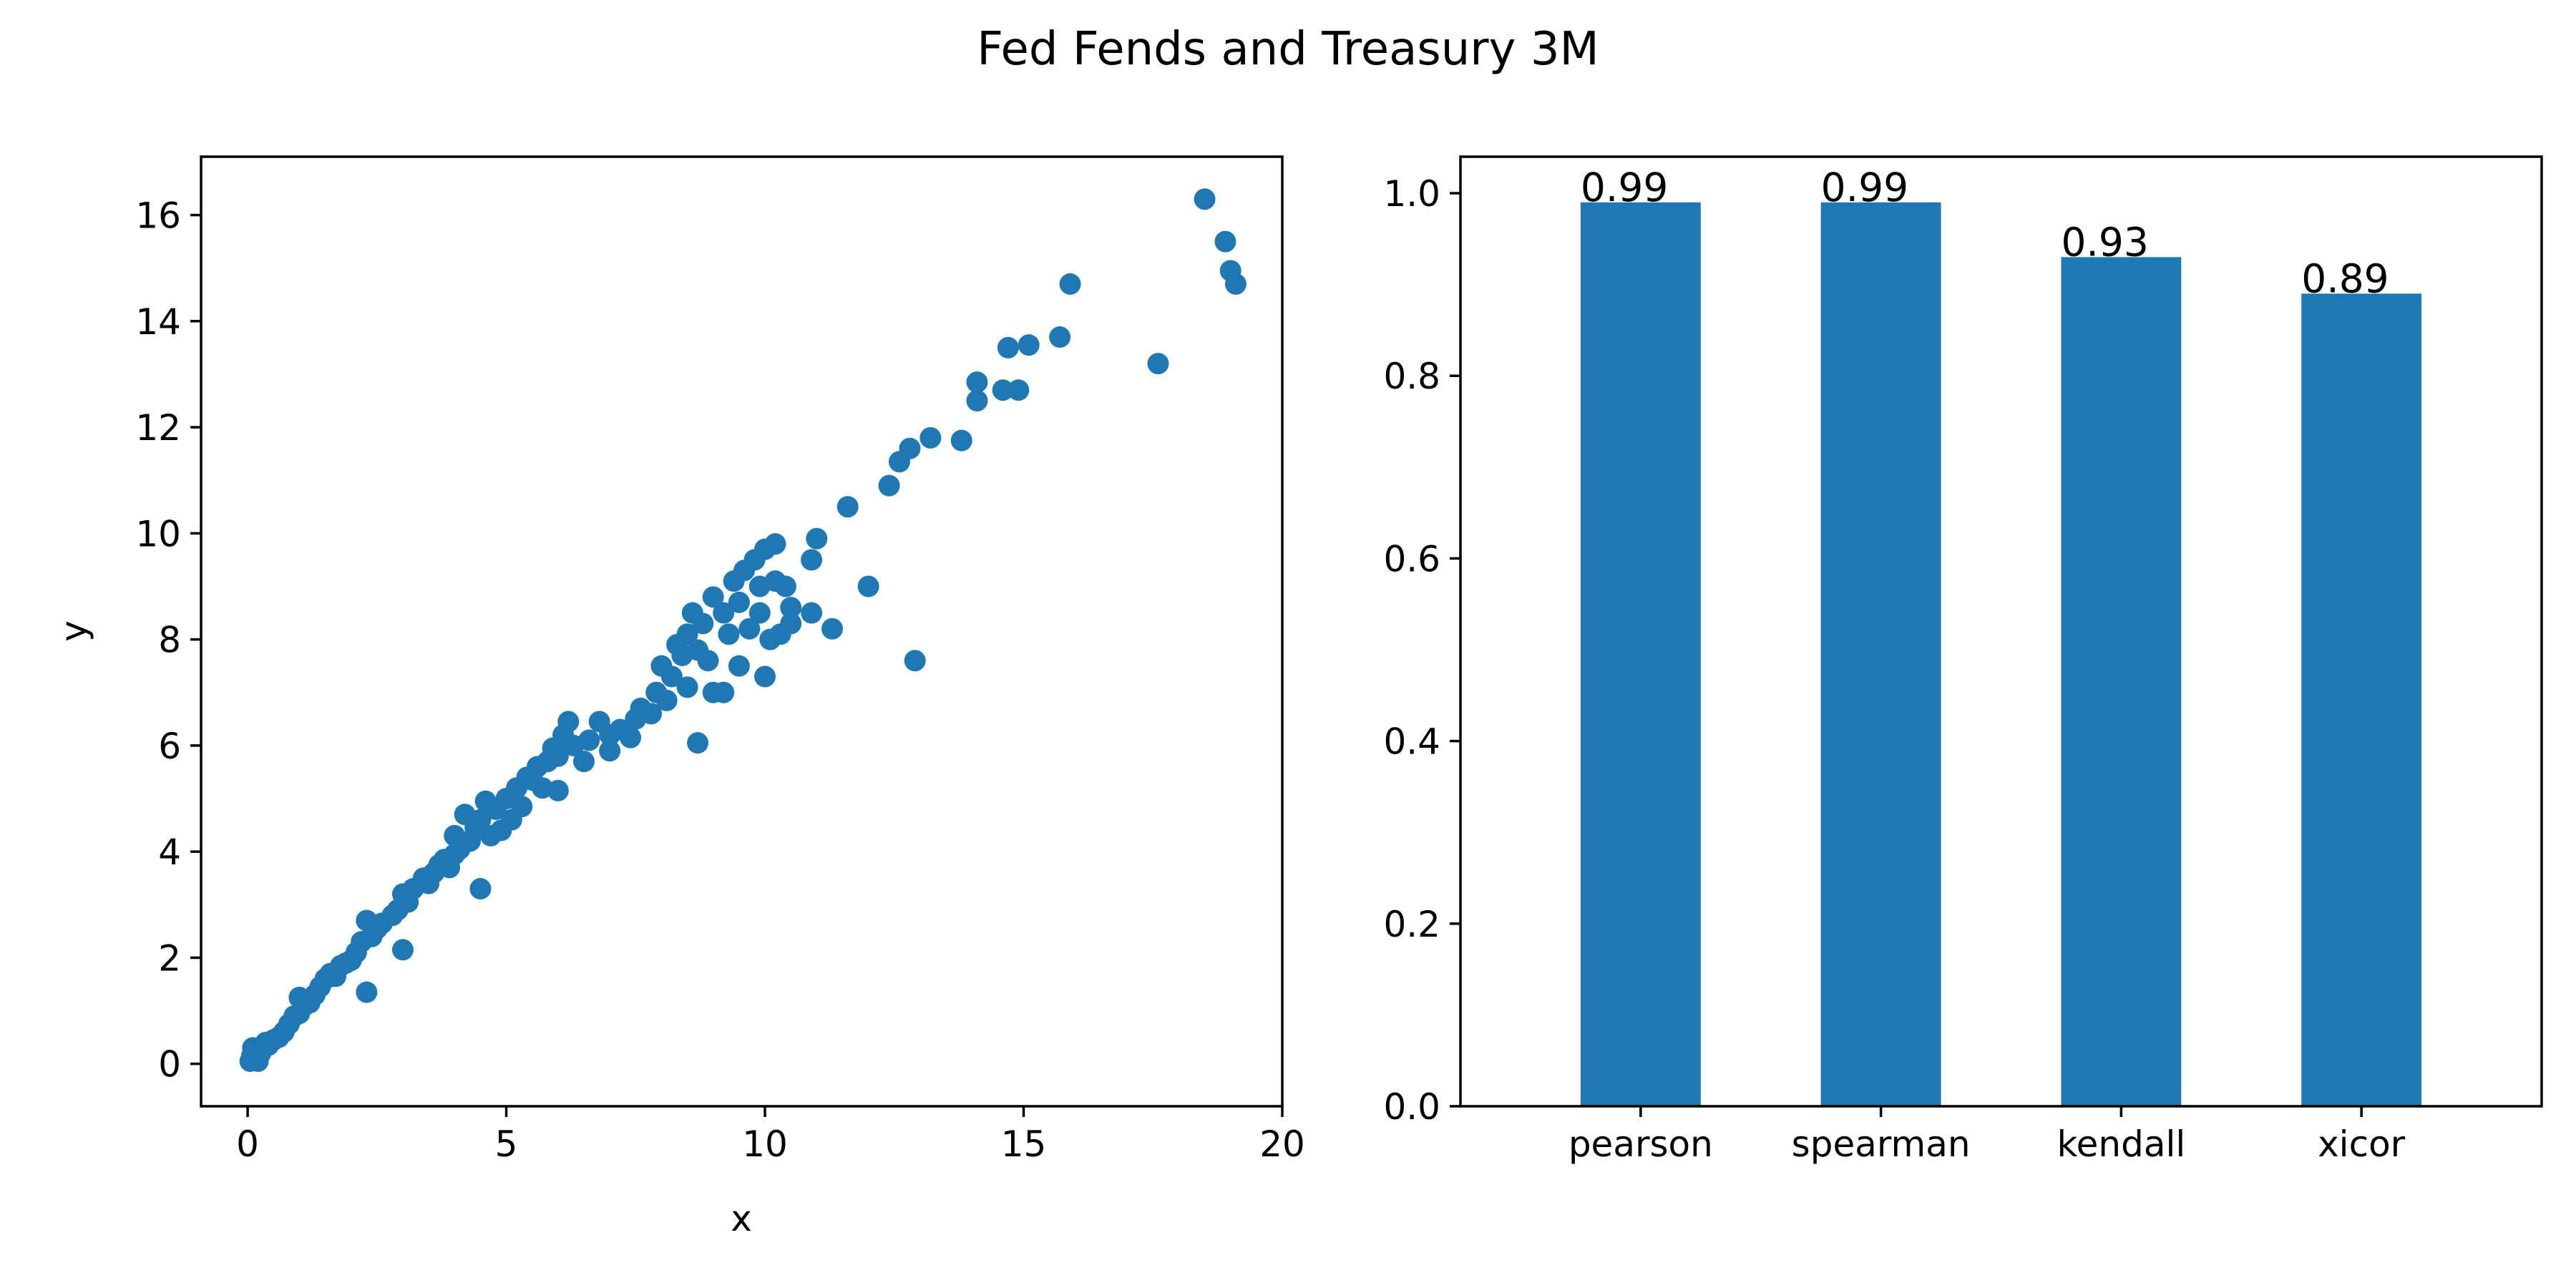  What do you see at coordinates (1411, 924) in the screenshot?
I see `bar-y-tick-label: 0.2` at bounding box center [1411, 924].